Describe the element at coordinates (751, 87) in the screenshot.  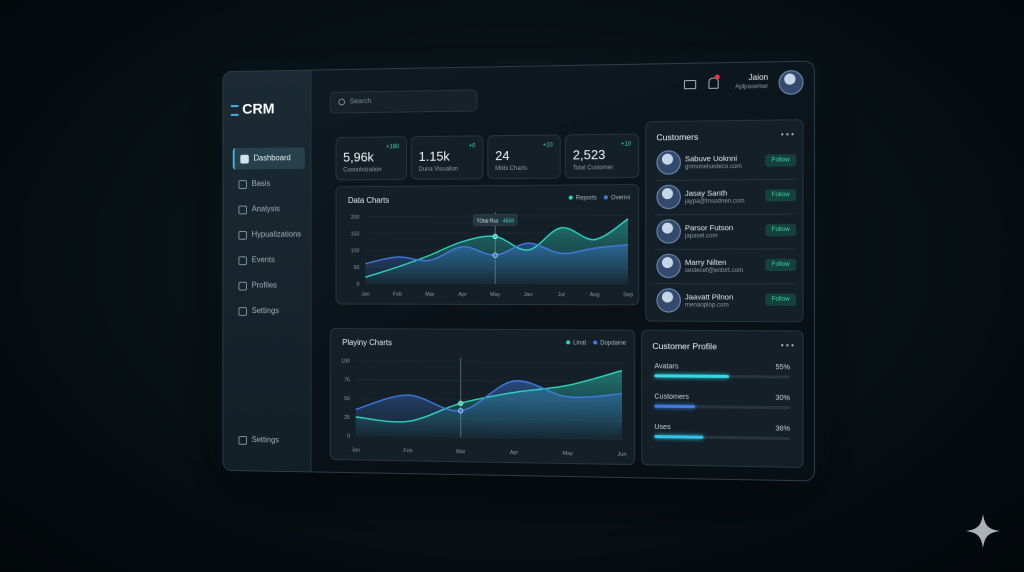
I see `user-role: Aplpasemer` at that location.